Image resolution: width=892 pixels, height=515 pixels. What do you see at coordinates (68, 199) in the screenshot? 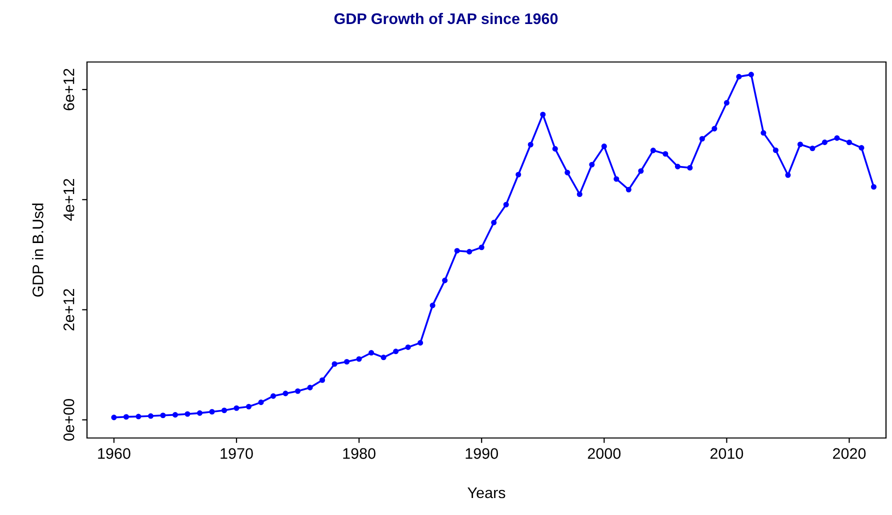
I see `y-tick-label: 4e+12` at bounding box center [68, 199].